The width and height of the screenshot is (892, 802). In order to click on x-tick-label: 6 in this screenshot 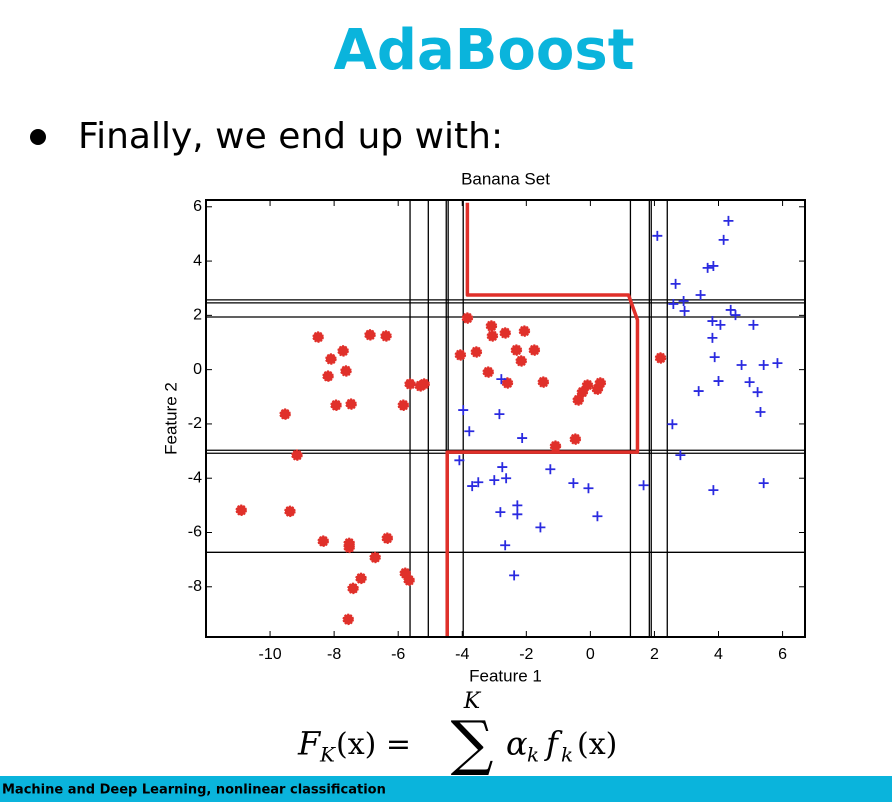, I will do `click(782, 654)`.